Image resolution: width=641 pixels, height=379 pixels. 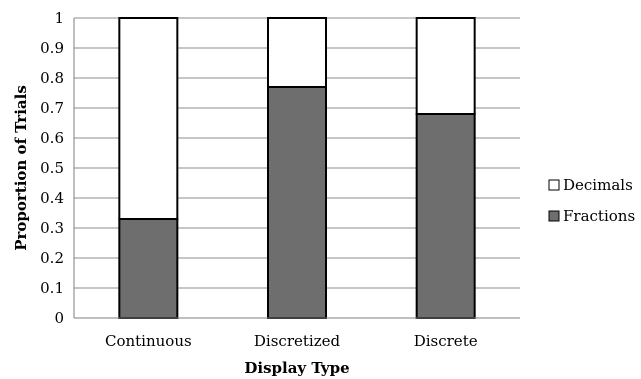 What do you see at coordinates (21, 168) in the screenshot?
I see `y-axis-title: Proportion of Trials` at bounding box center [21, 168].